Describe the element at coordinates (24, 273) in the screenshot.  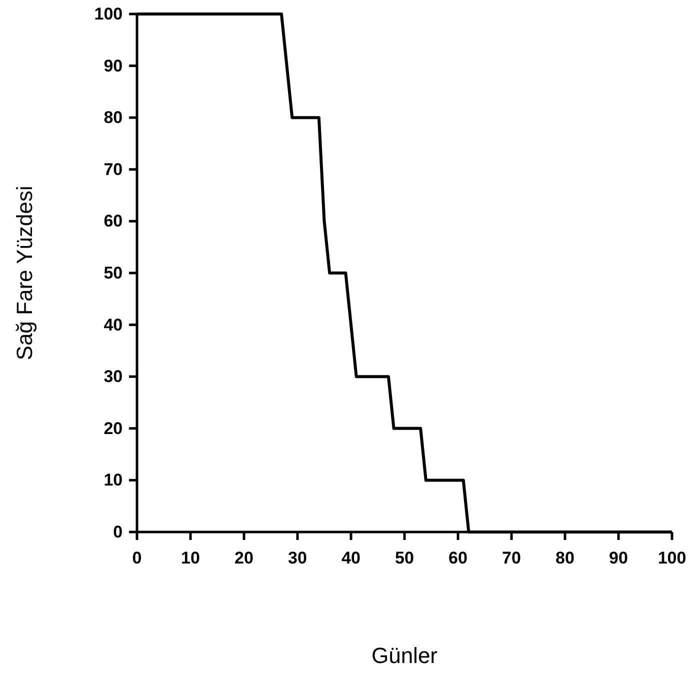
I see `y-axis-title: Sağ Fare Yüzdesi` at that location.